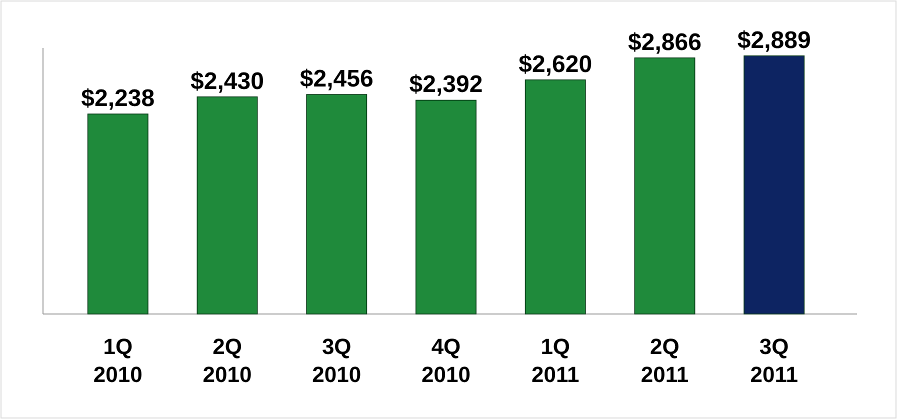 This screenshot has width=897, height=419. What do you see at coordinates (337, 360) in the screenshot?
I see `x-tick-label: 3Q 2010` at bounding box center [337, 360].